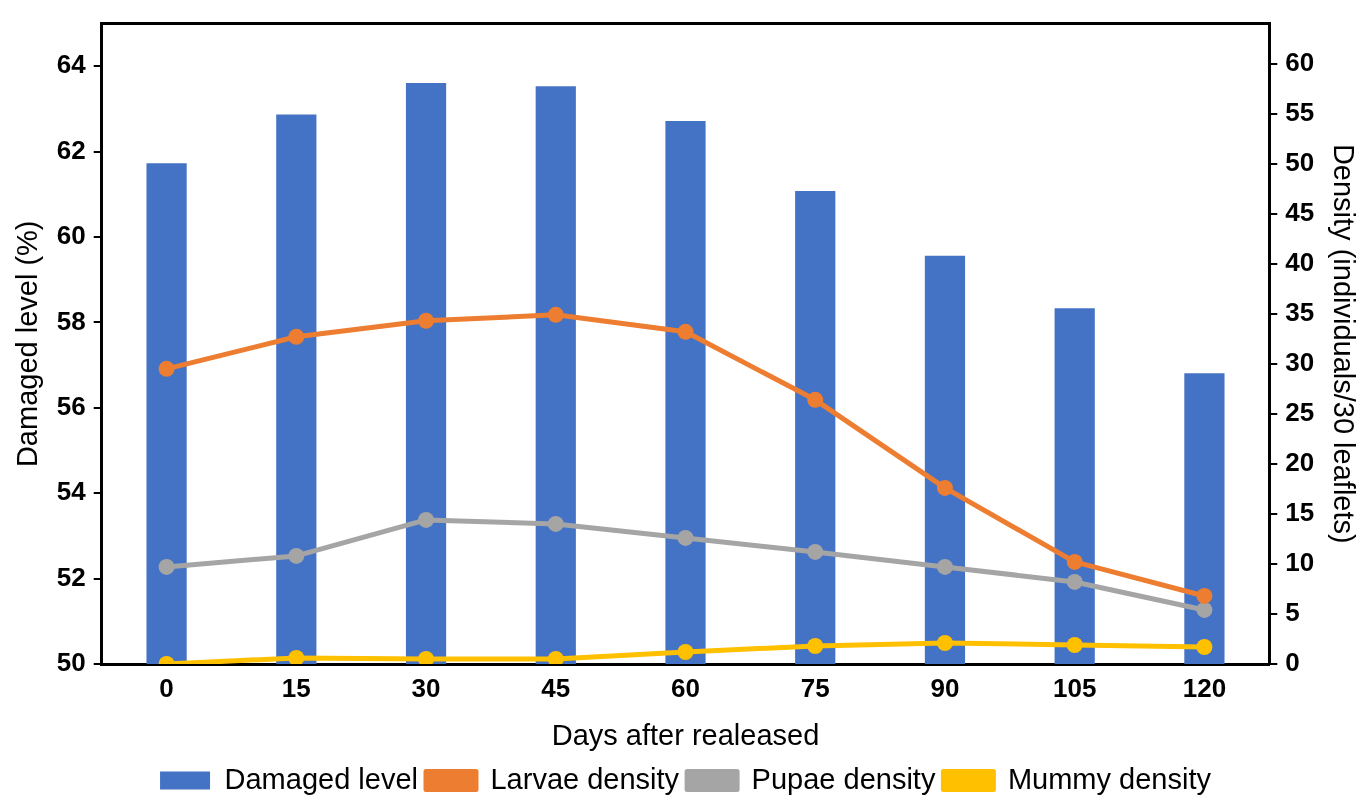  I want to click on y-tick-label: 56, so click(71, 406).